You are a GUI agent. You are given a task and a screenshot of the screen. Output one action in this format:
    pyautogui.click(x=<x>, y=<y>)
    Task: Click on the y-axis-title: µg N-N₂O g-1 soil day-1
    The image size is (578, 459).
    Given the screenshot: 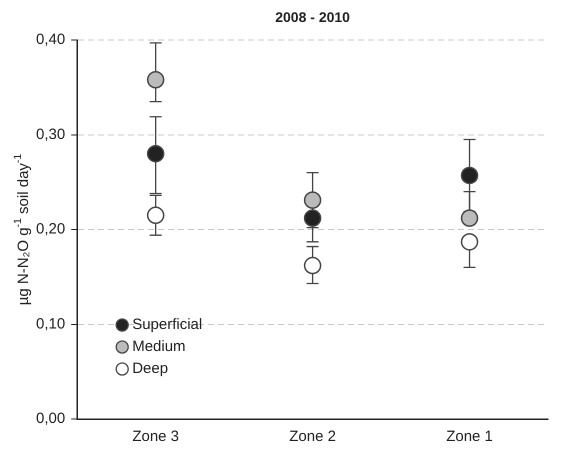 What is the action you would take?
    pyautogui.click(x=22, y=230)
    